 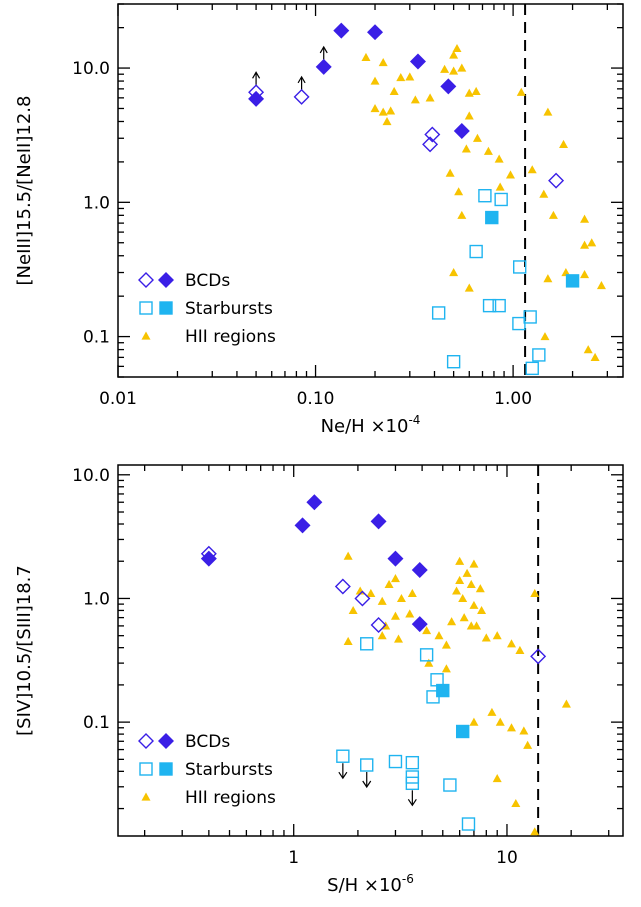 What do you see at coordinates (371, 425) in the screenshot?
I see `x-axis-title: Ne/H ×10-4` at bounding box center [371, 425].